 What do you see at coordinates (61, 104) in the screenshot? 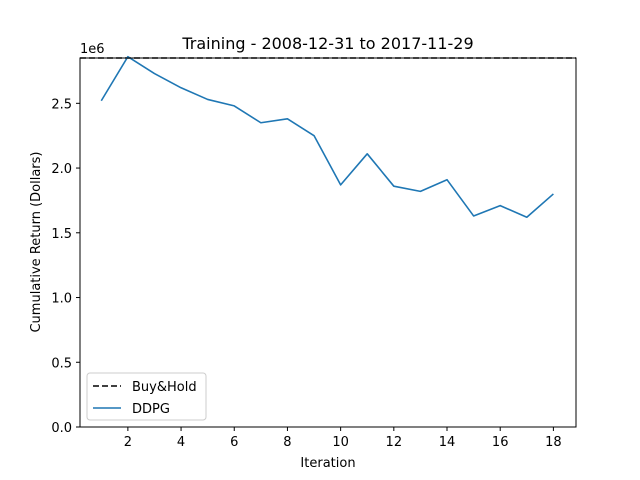
I see `y-tick-label-5: 2.5` at bounding box center [61, 104].